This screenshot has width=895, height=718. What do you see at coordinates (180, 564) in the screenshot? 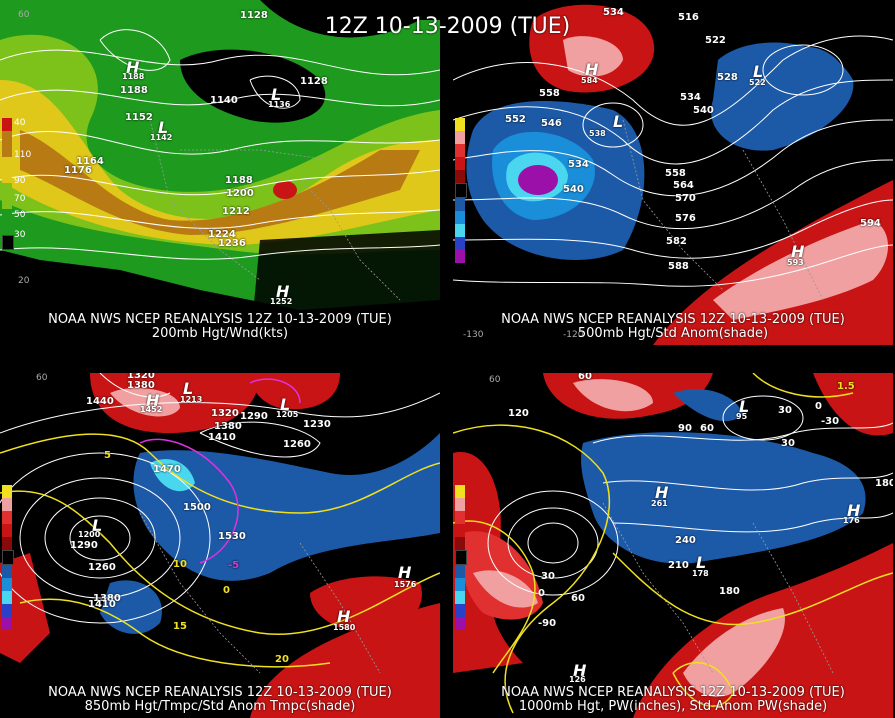
I see `contour-label: 10` at bounding box center [180, 564].